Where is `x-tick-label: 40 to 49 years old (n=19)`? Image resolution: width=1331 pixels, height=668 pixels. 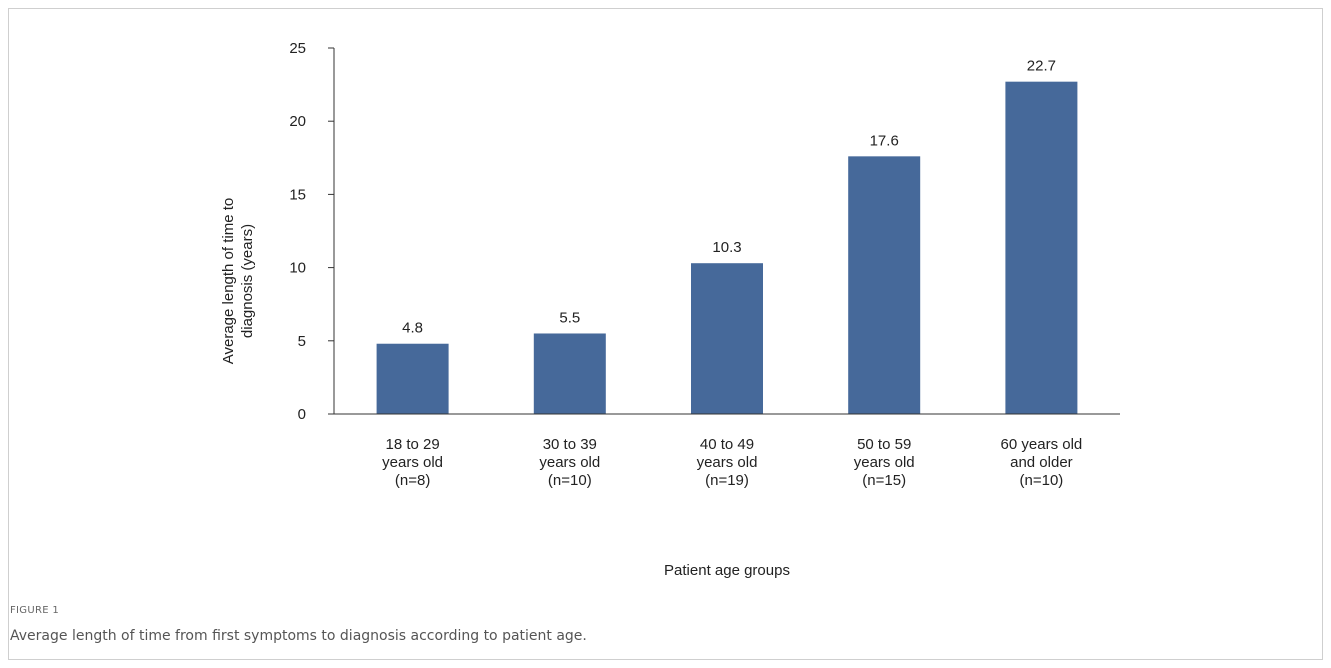 x-tick-label: 40 to 49 years old (n=19) is located at coordinates (727, 462).